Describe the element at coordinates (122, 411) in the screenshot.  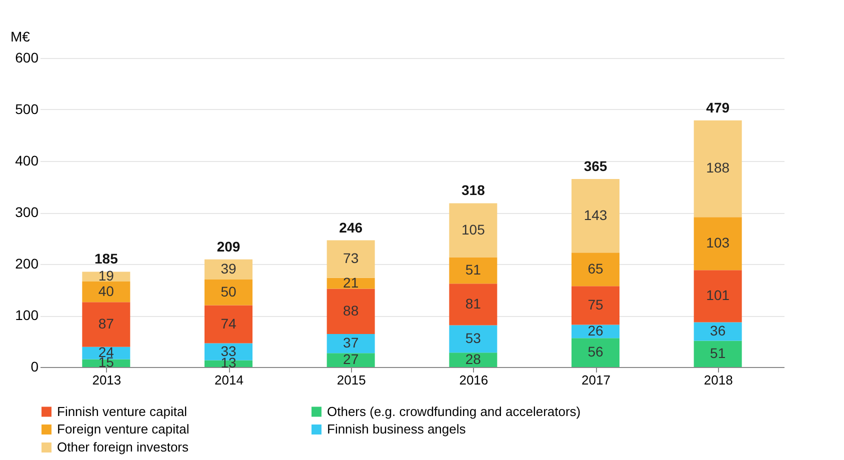
I see `legend-label: Finnish venture capital` at that location.